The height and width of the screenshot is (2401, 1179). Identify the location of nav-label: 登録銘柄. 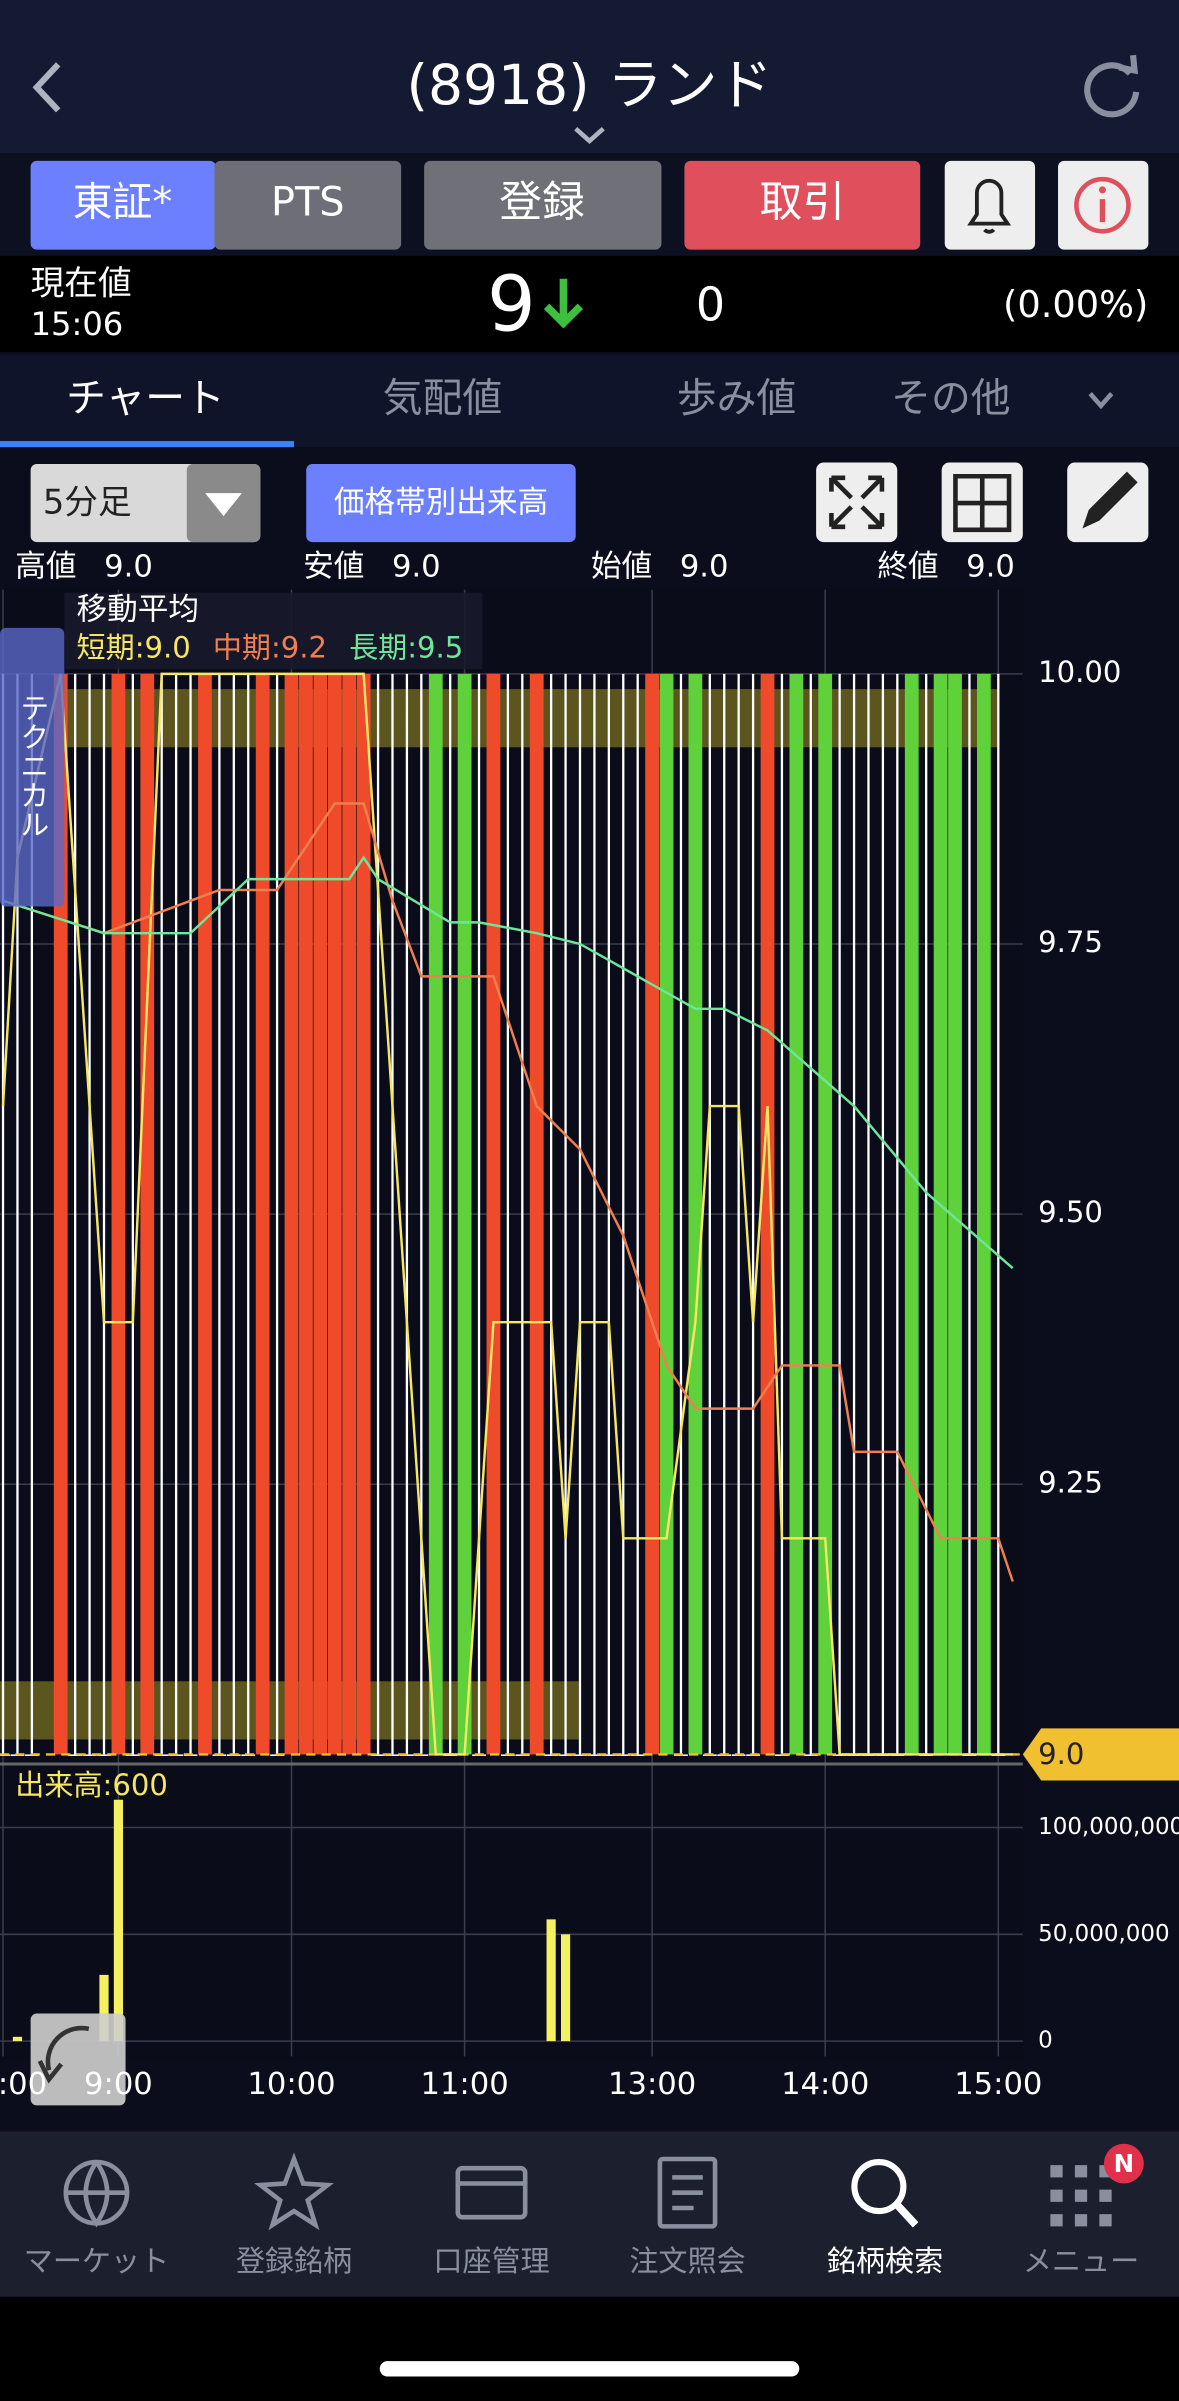
(294, 2261).